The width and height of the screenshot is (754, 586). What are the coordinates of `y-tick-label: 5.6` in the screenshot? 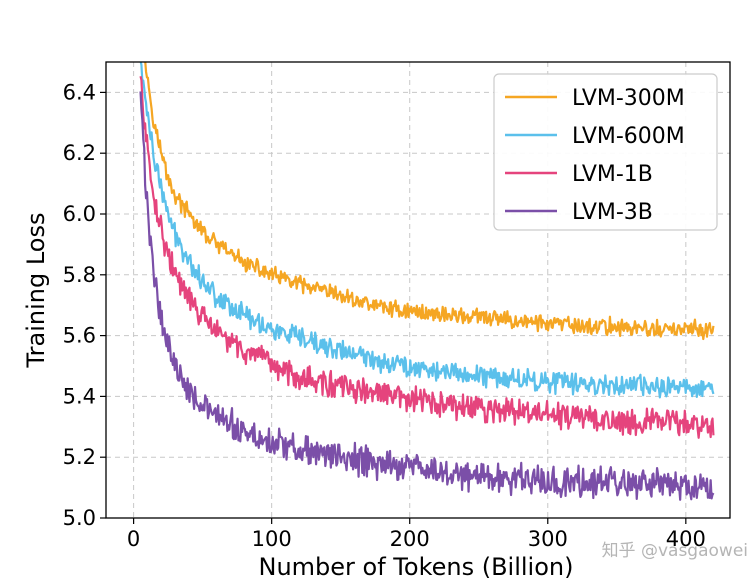 It's located at (79, 336).